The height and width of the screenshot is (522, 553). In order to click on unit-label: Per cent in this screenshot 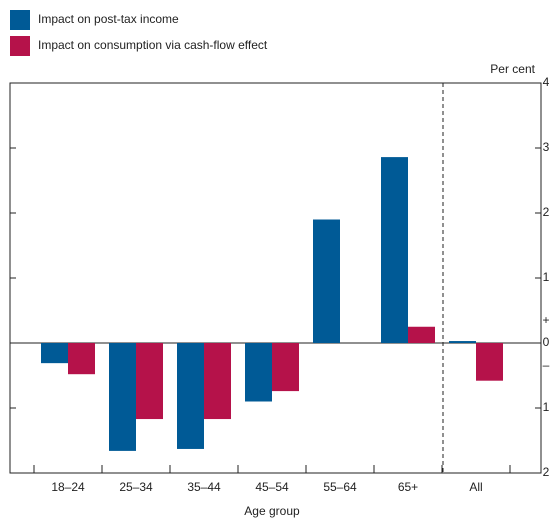, I will do `click(512, 69)`.